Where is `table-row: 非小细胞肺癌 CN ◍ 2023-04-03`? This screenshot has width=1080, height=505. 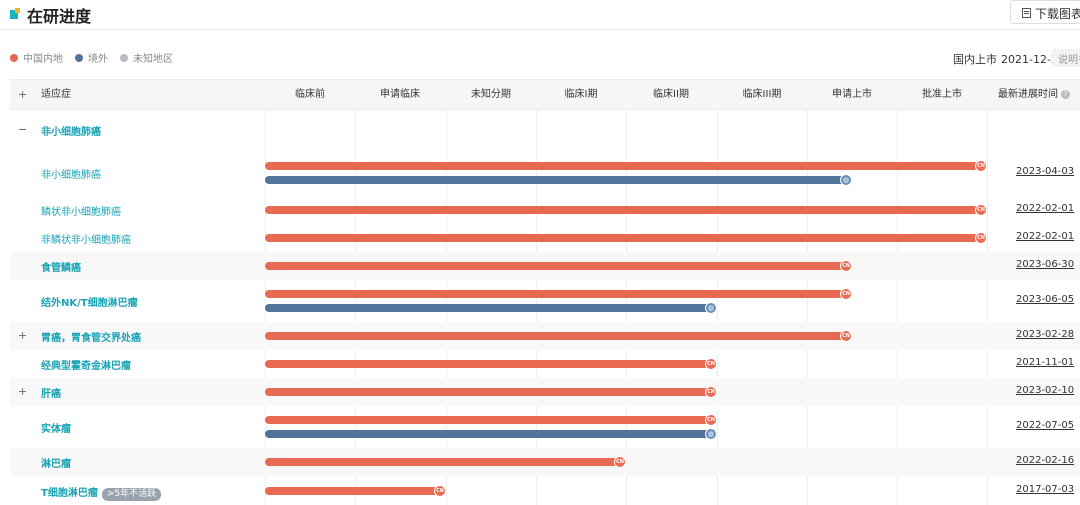
table-row: 非小细胞肺癌 CN ◍ 2023-04-03 is located at coordinates (545, 173).